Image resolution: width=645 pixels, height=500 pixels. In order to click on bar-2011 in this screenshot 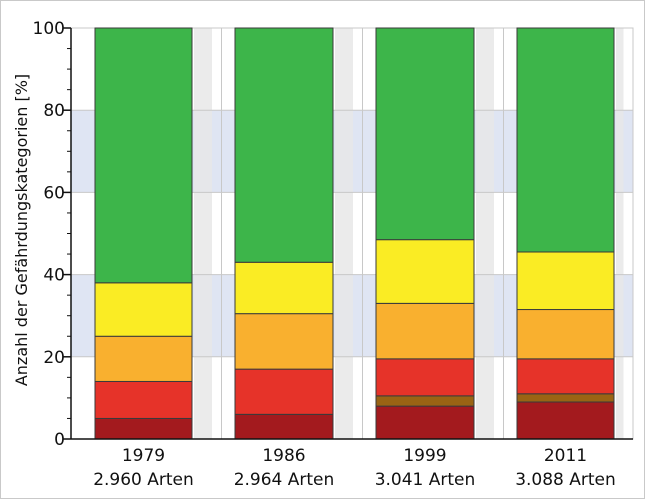, I will do `click(565, 233)`.